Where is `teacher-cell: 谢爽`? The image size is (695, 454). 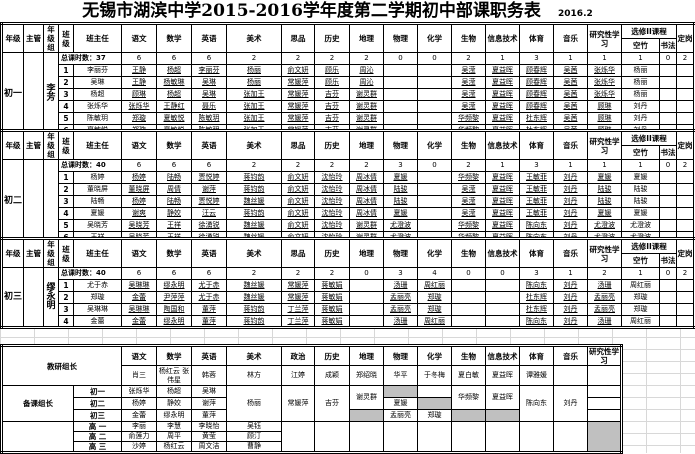
teacher-cell: 谢爽 is located at coordinates (139, 213).